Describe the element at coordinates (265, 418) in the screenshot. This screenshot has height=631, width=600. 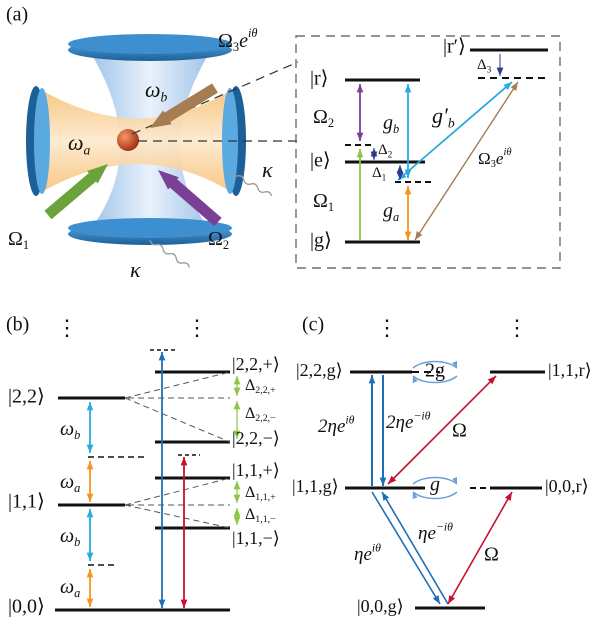
I see `label-part: 2,2,−` at that location.